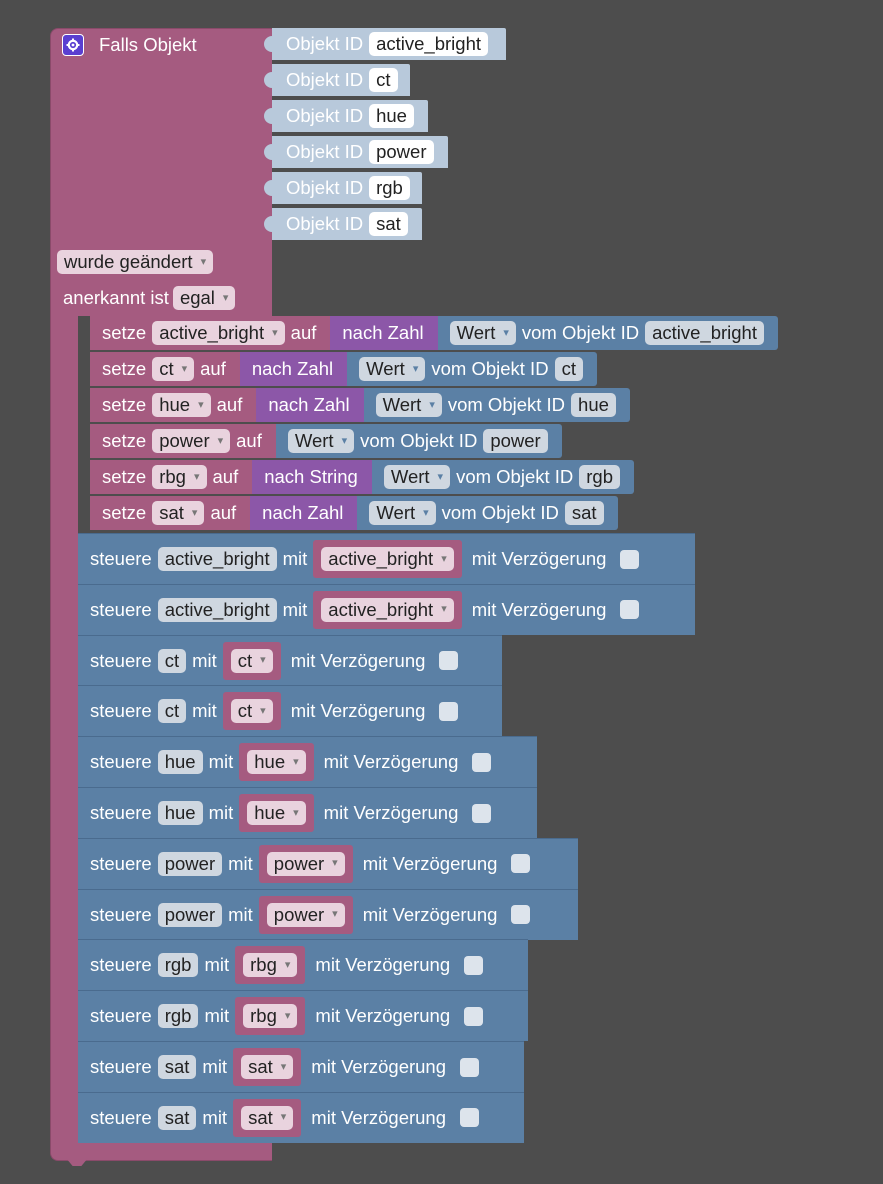  Describe the element at coordinates (600, 477) in the screenshot. I see `objekt-id-field: rgb` at that location.